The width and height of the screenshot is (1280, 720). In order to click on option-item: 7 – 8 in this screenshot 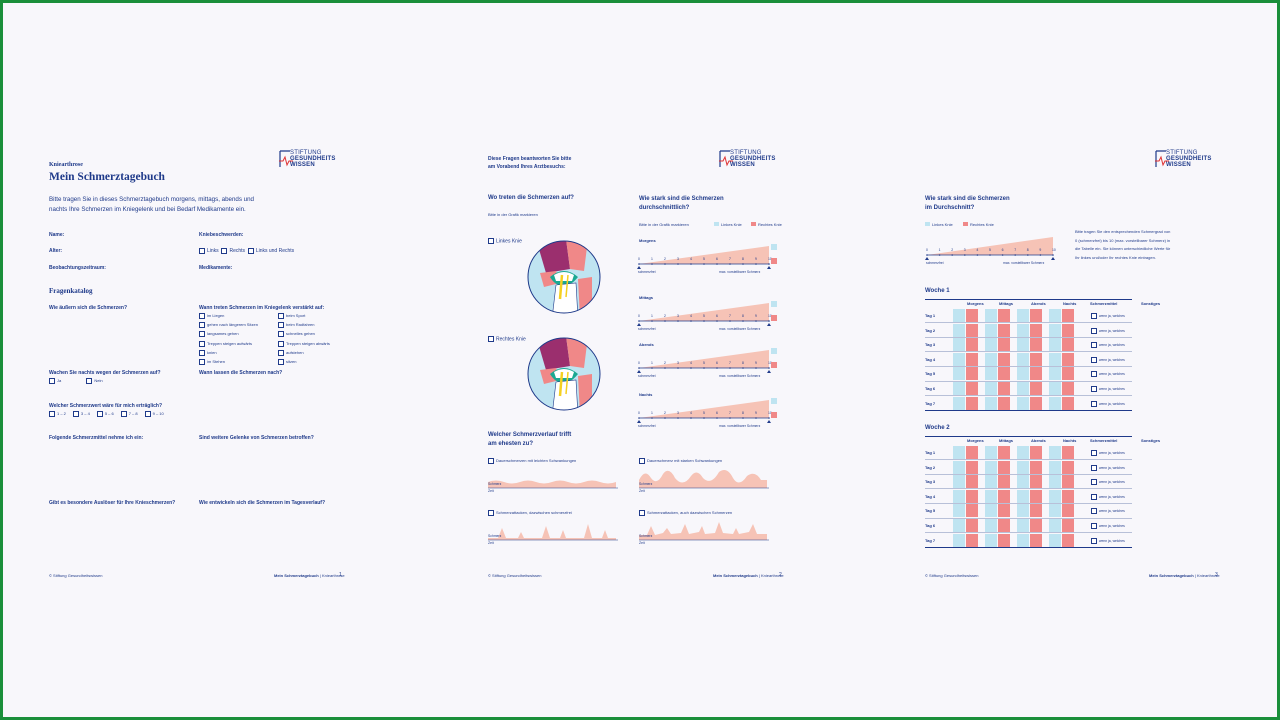, I will do `click(129, 414)`.